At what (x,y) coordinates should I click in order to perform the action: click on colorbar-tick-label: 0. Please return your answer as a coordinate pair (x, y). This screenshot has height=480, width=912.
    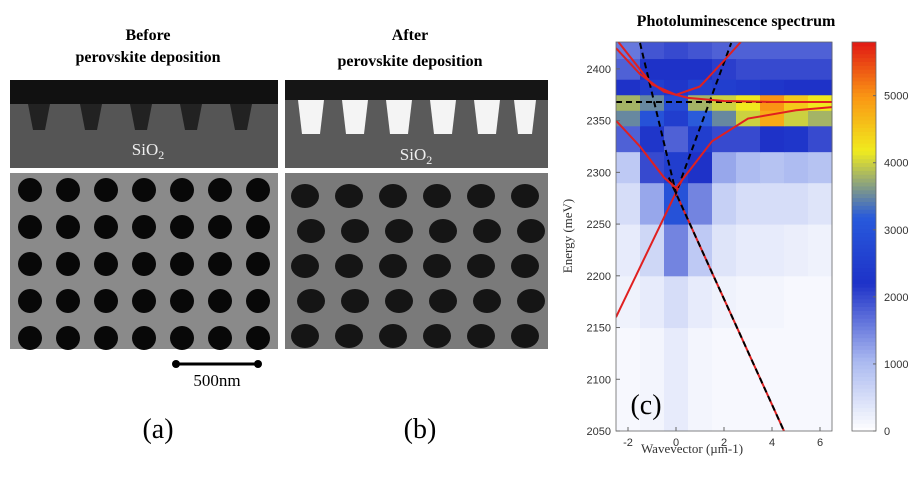
    Looking at the image, I should click on (887, 432).